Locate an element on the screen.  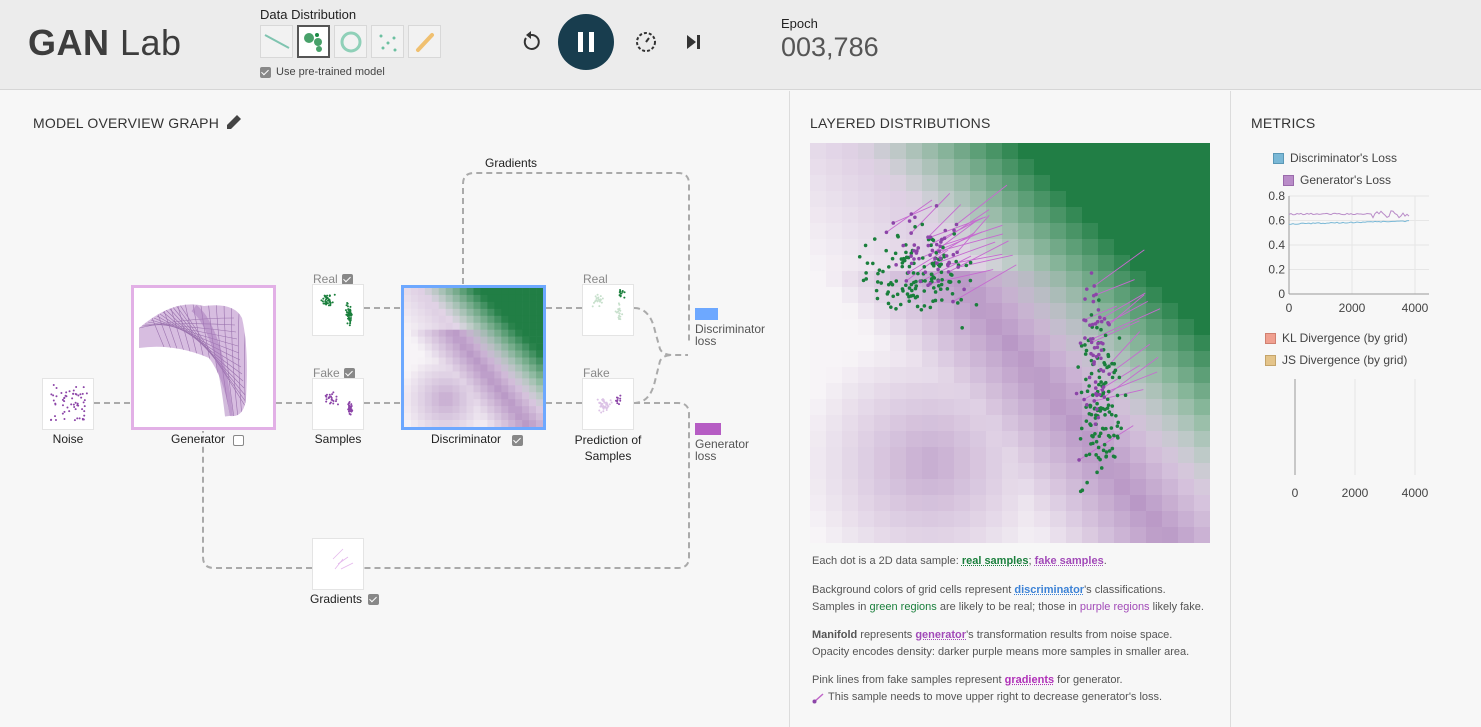
checkbox-icon is located at coordinates (265, 72).